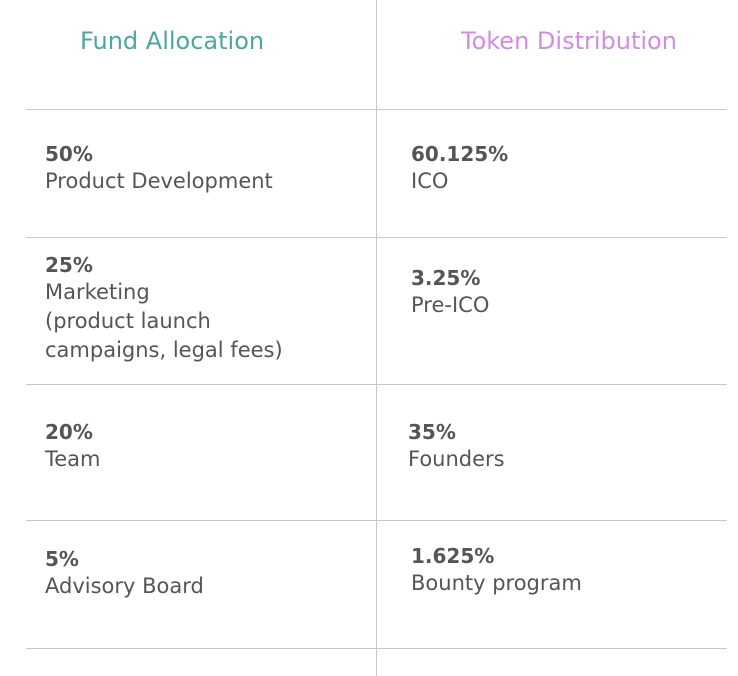  Describe the element at coordinates (460, 154) in the screenshot. I see `token-percentage: 60.125%` at that location.